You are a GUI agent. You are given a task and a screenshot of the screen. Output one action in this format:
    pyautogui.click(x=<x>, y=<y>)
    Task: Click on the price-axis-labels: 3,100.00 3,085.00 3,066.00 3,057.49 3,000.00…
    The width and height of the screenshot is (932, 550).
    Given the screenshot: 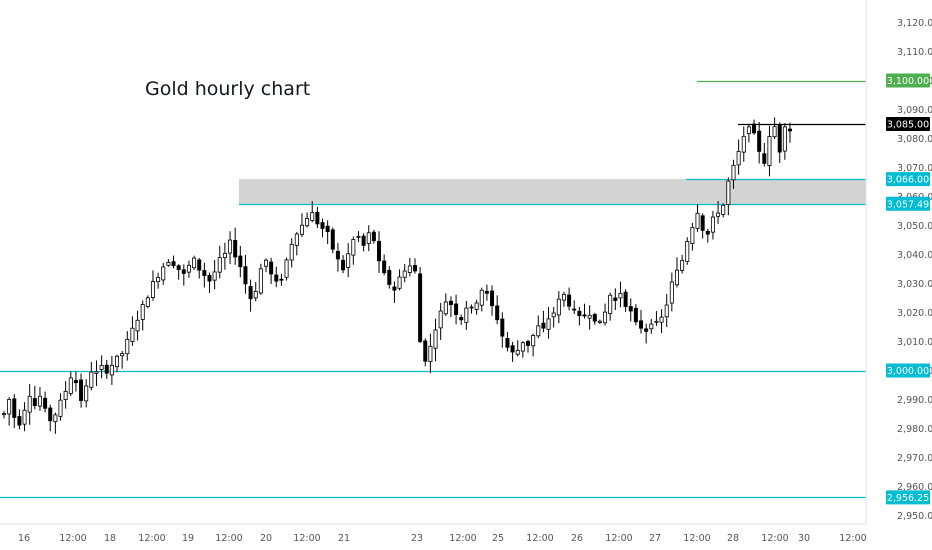 What is the action you would take?
    pyautogui.click(x=908, y=289)
    